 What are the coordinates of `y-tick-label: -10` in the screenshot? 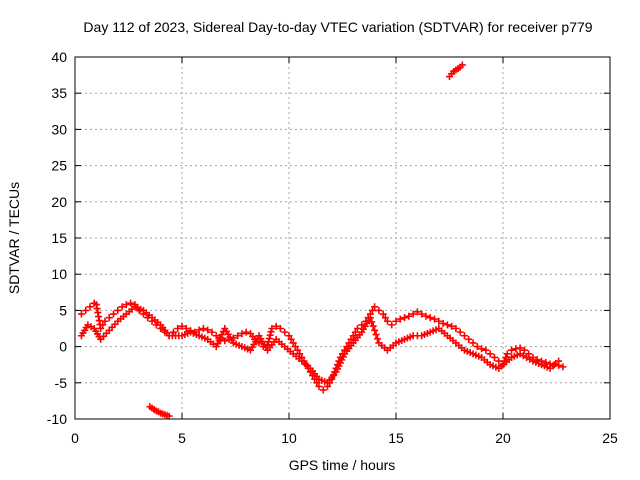 It's located at (57, 419).